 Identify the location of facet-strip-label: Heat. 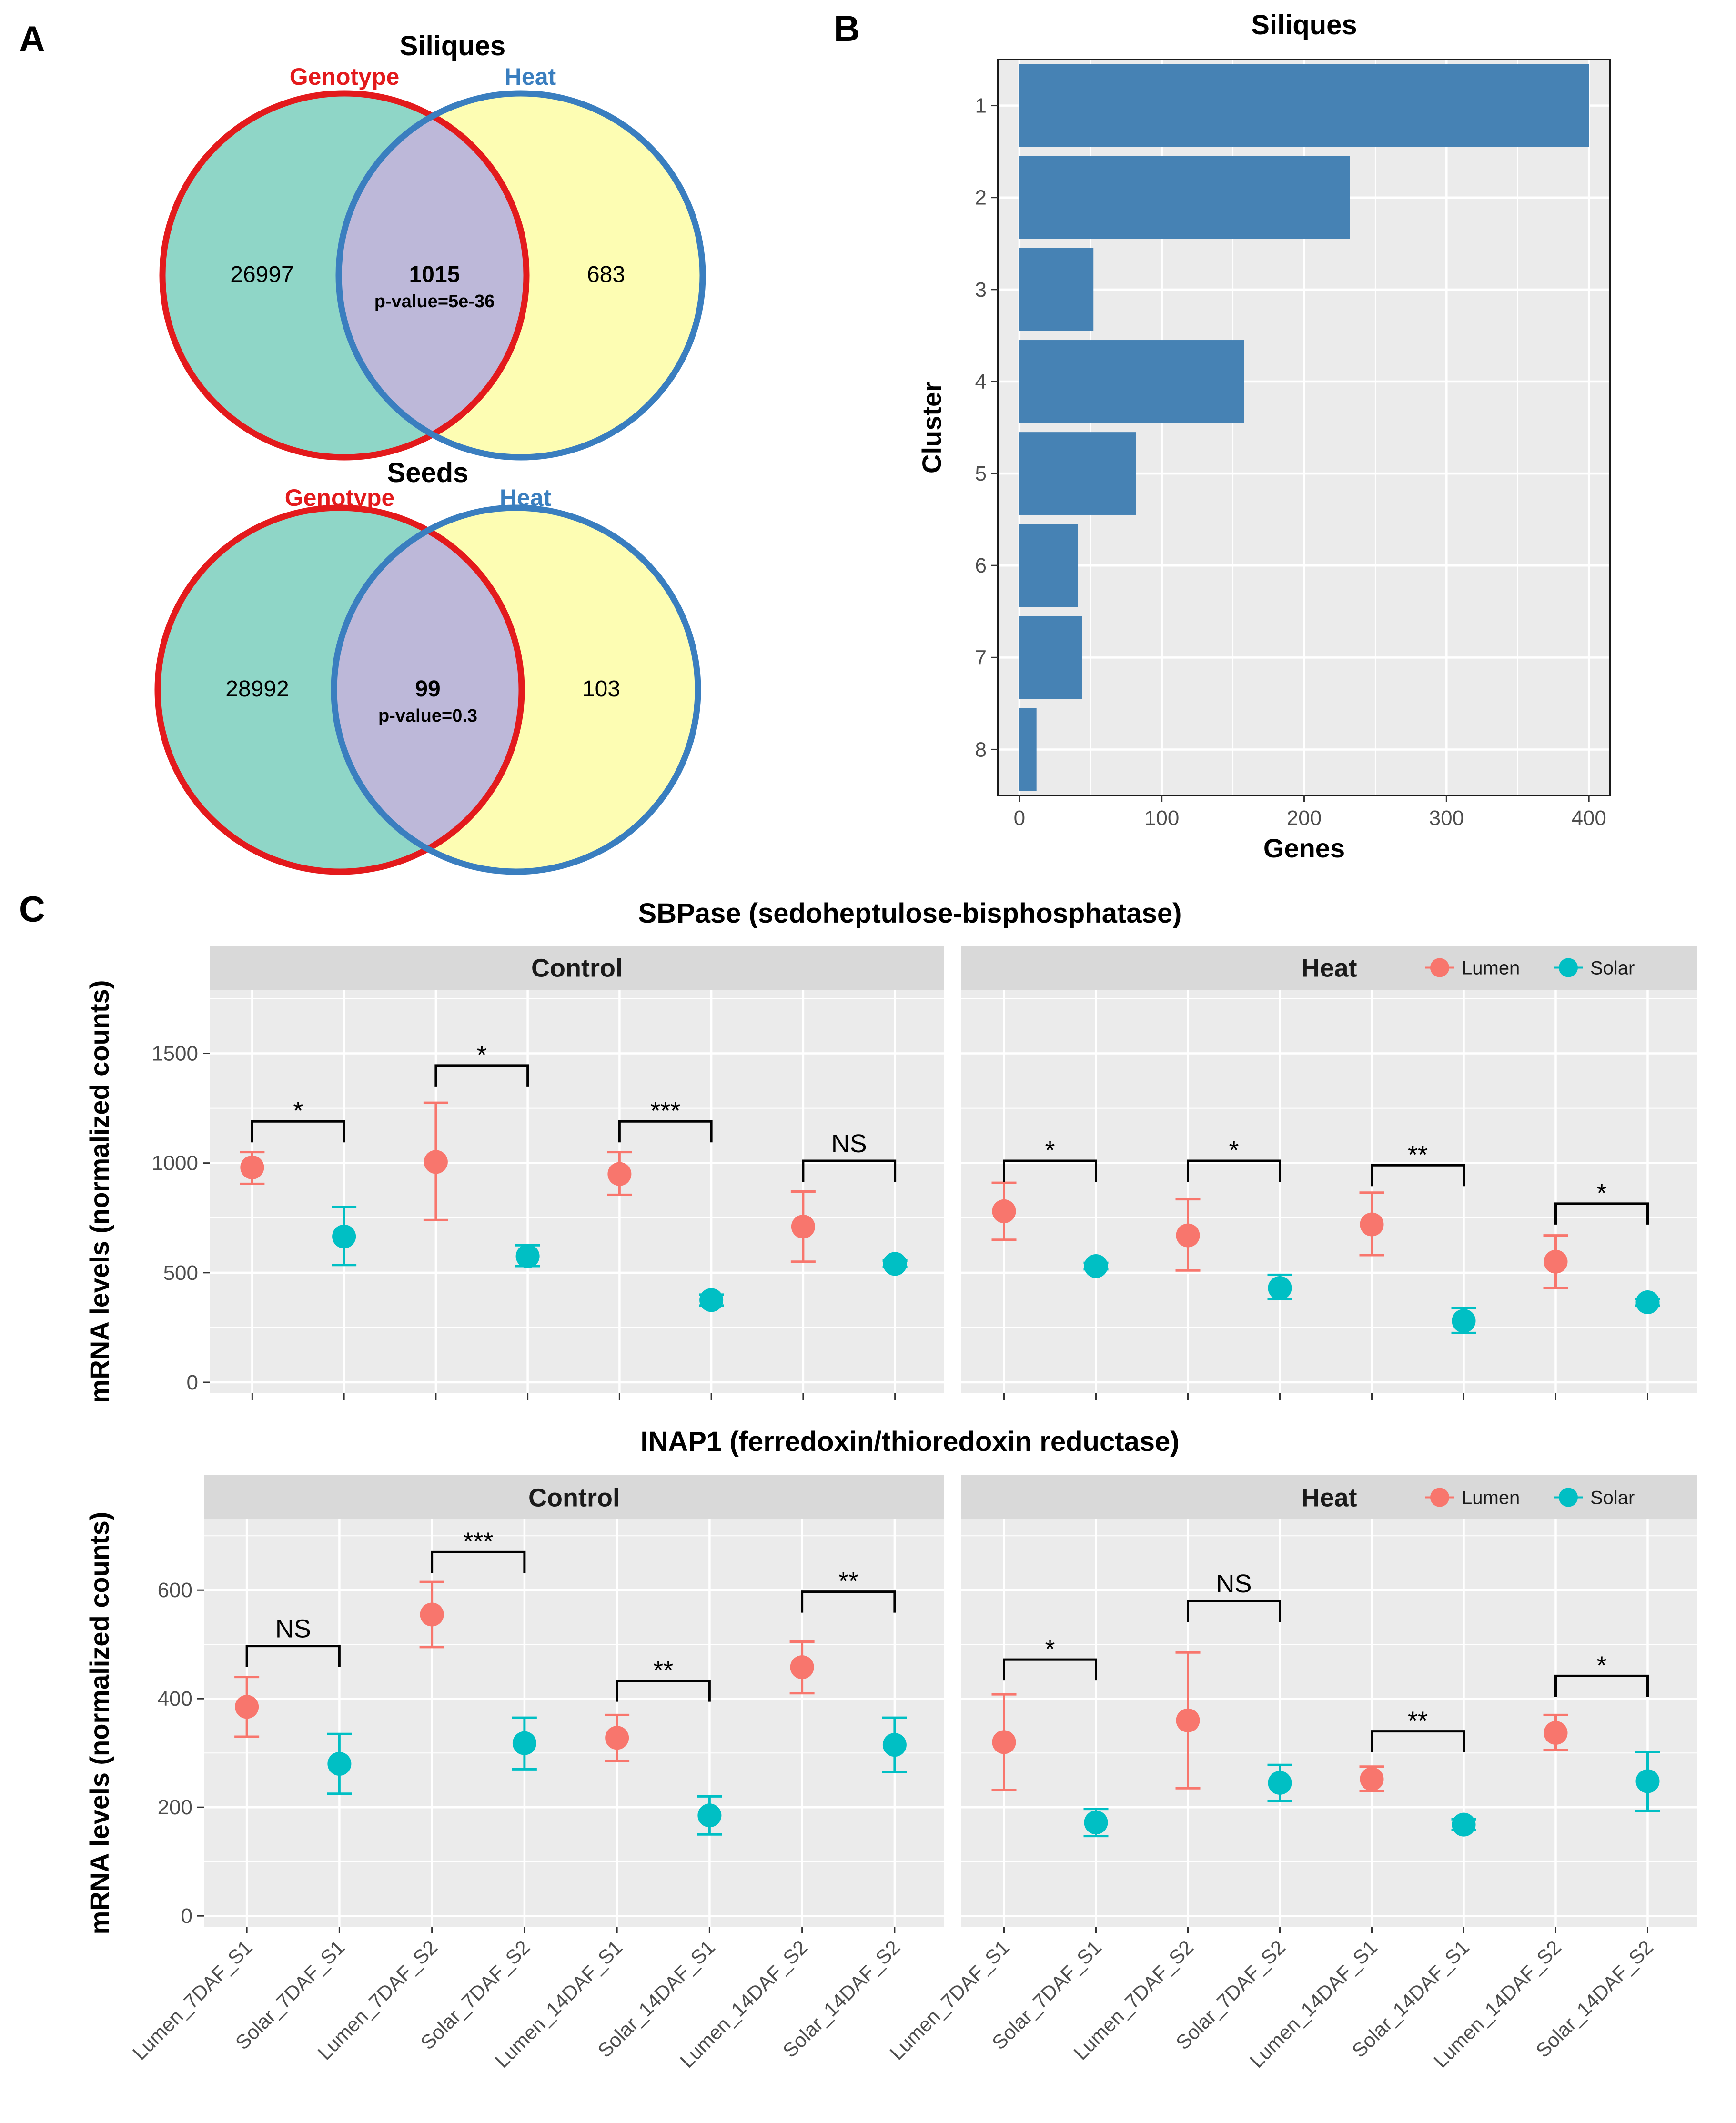
(1329, 1498).